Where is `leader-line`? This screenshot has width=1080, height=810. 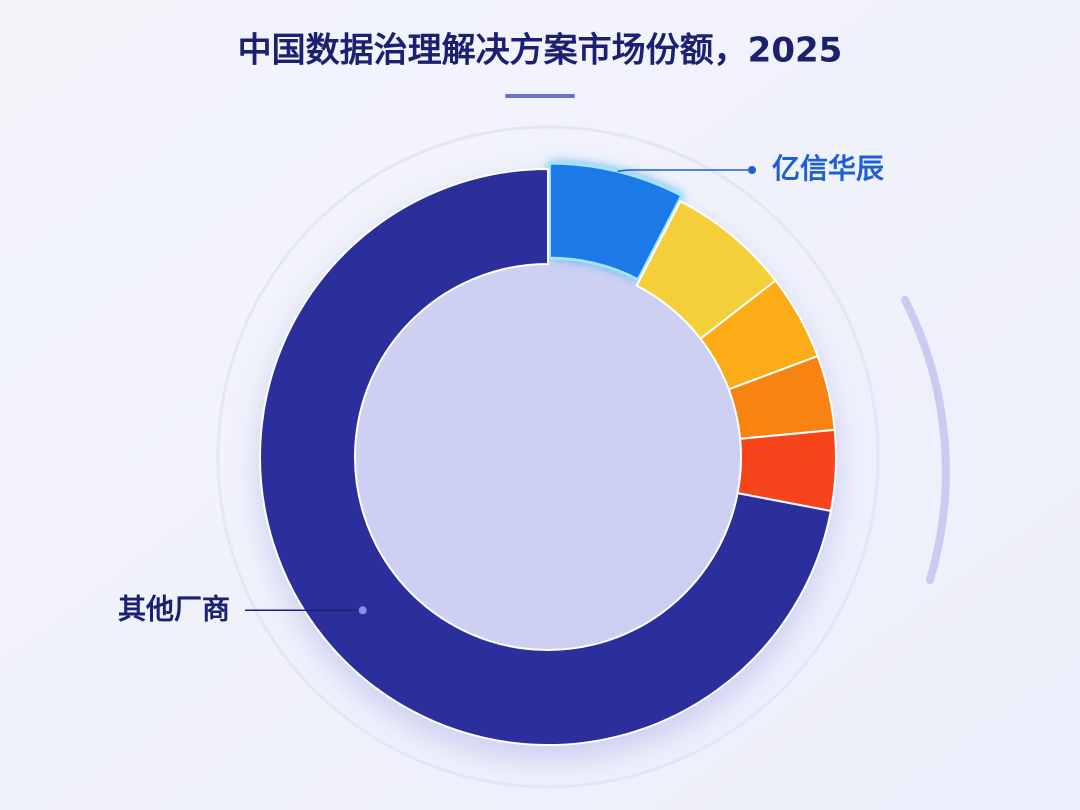
leader-line is located at coordinates (684, 171).